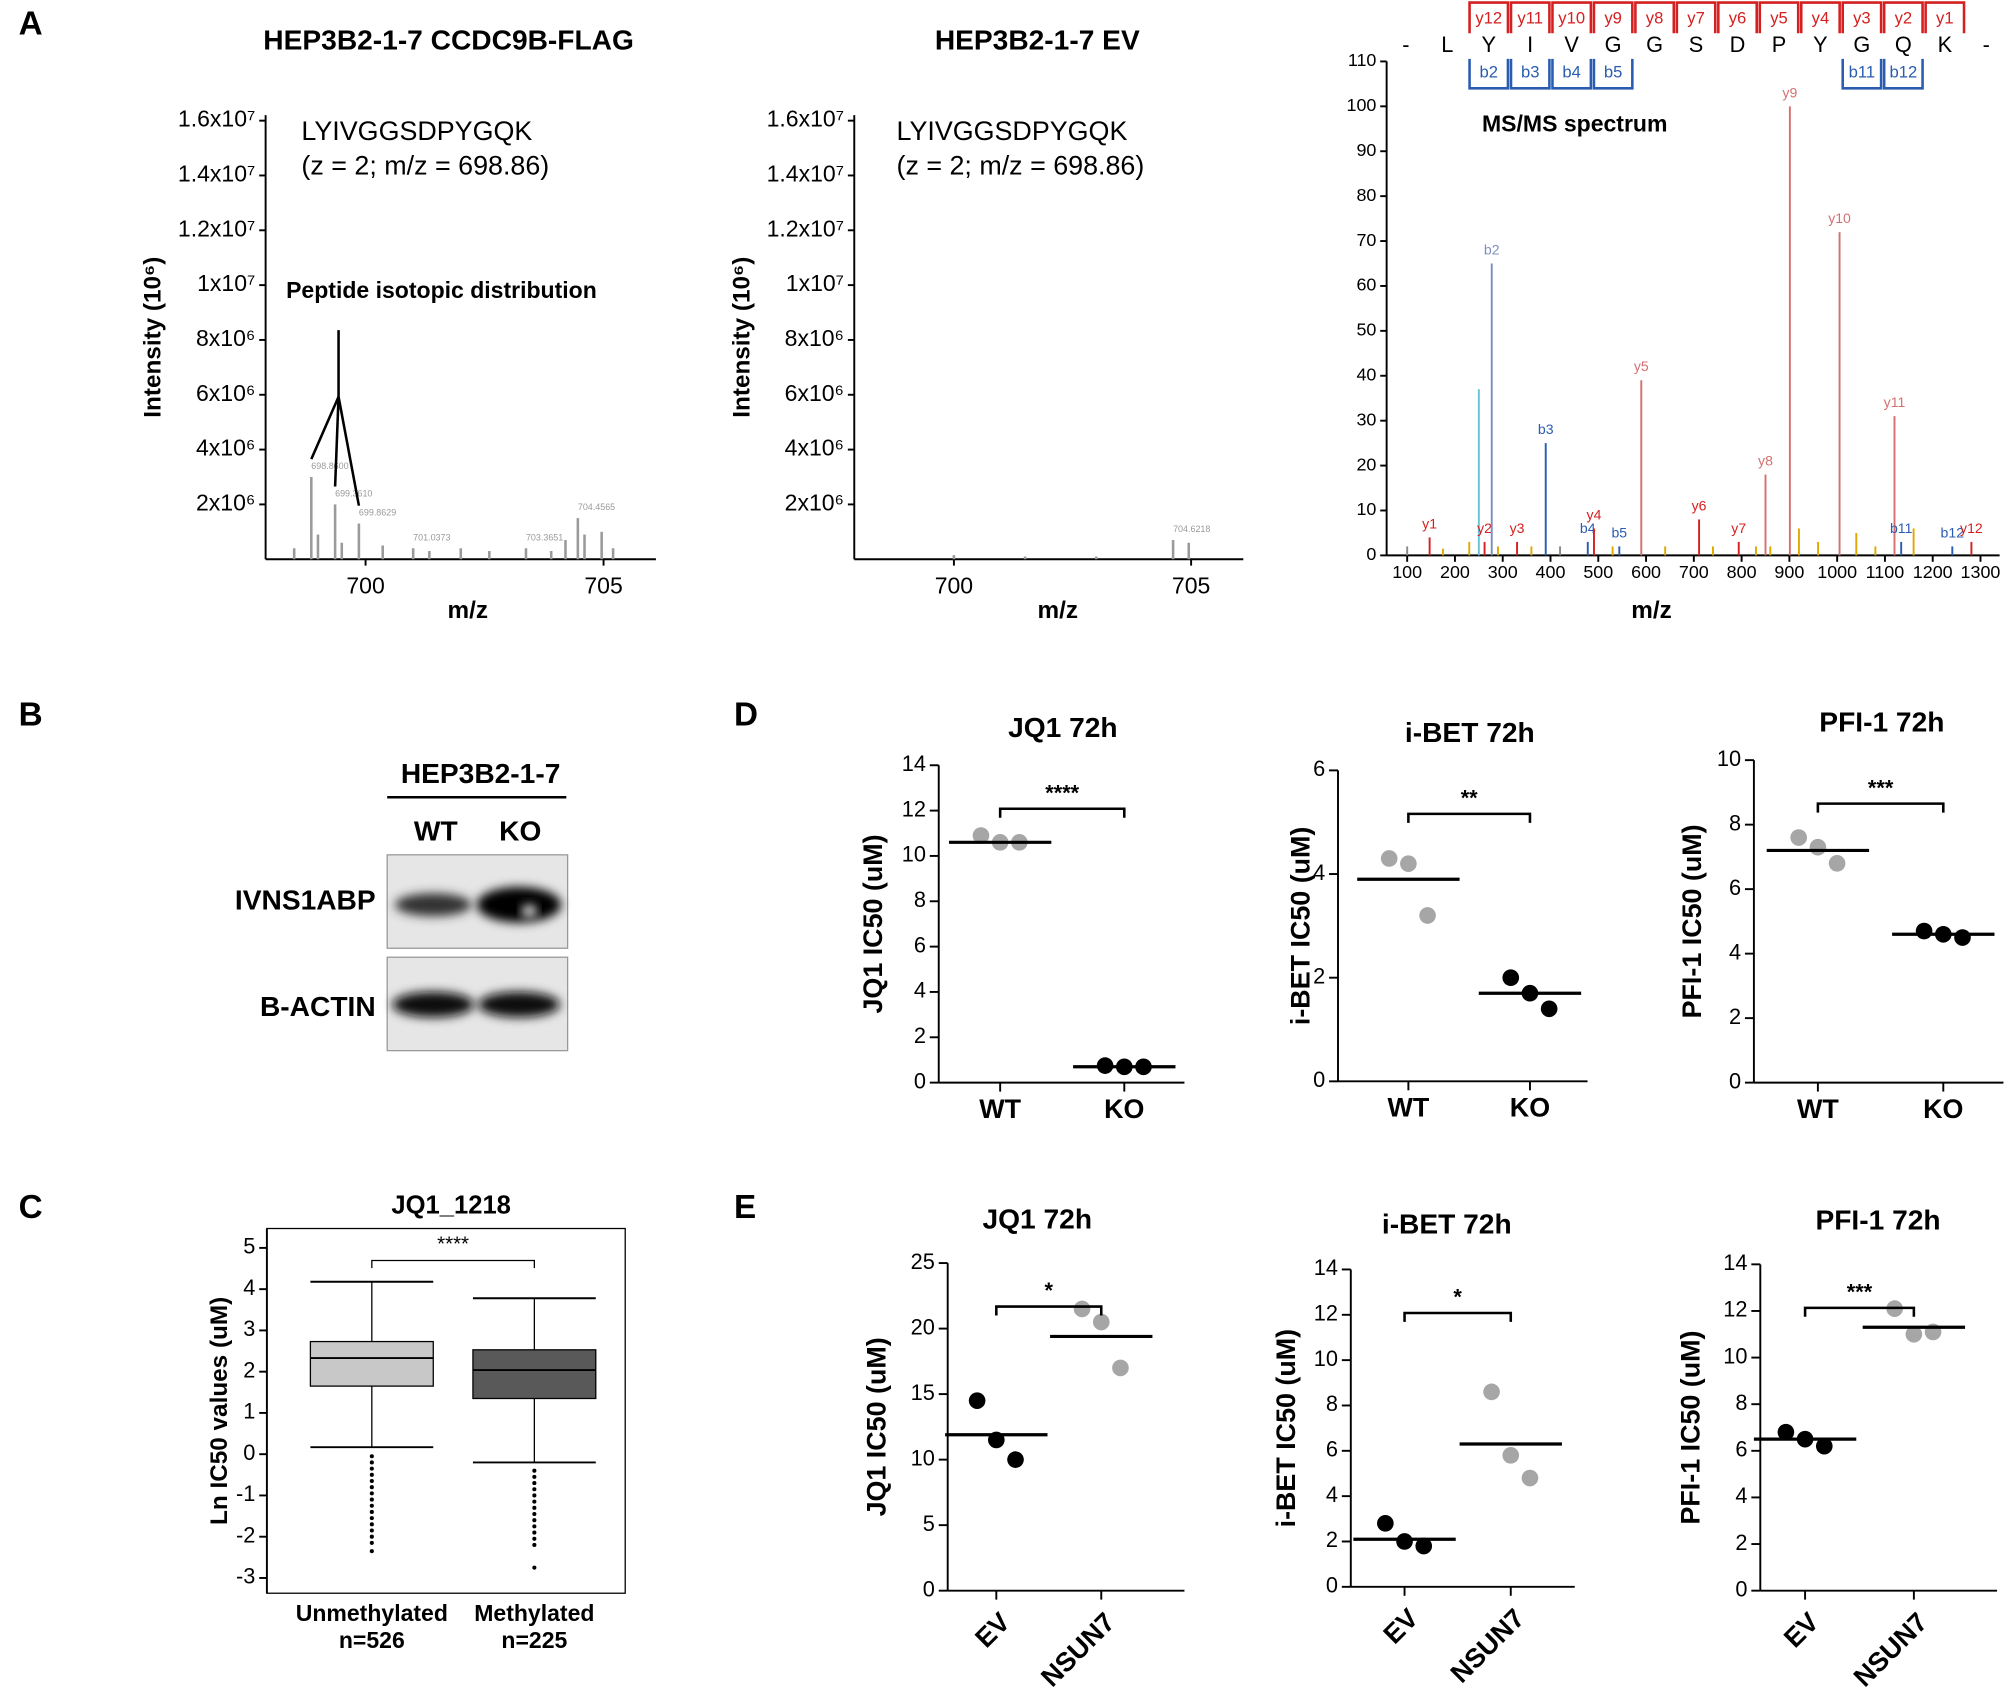 This screenshot has width=2008, height=1707. Describe the element at coordinates (225, 338) in the screenshot. I see `y-tick-label: 8x10⁶` at that location.